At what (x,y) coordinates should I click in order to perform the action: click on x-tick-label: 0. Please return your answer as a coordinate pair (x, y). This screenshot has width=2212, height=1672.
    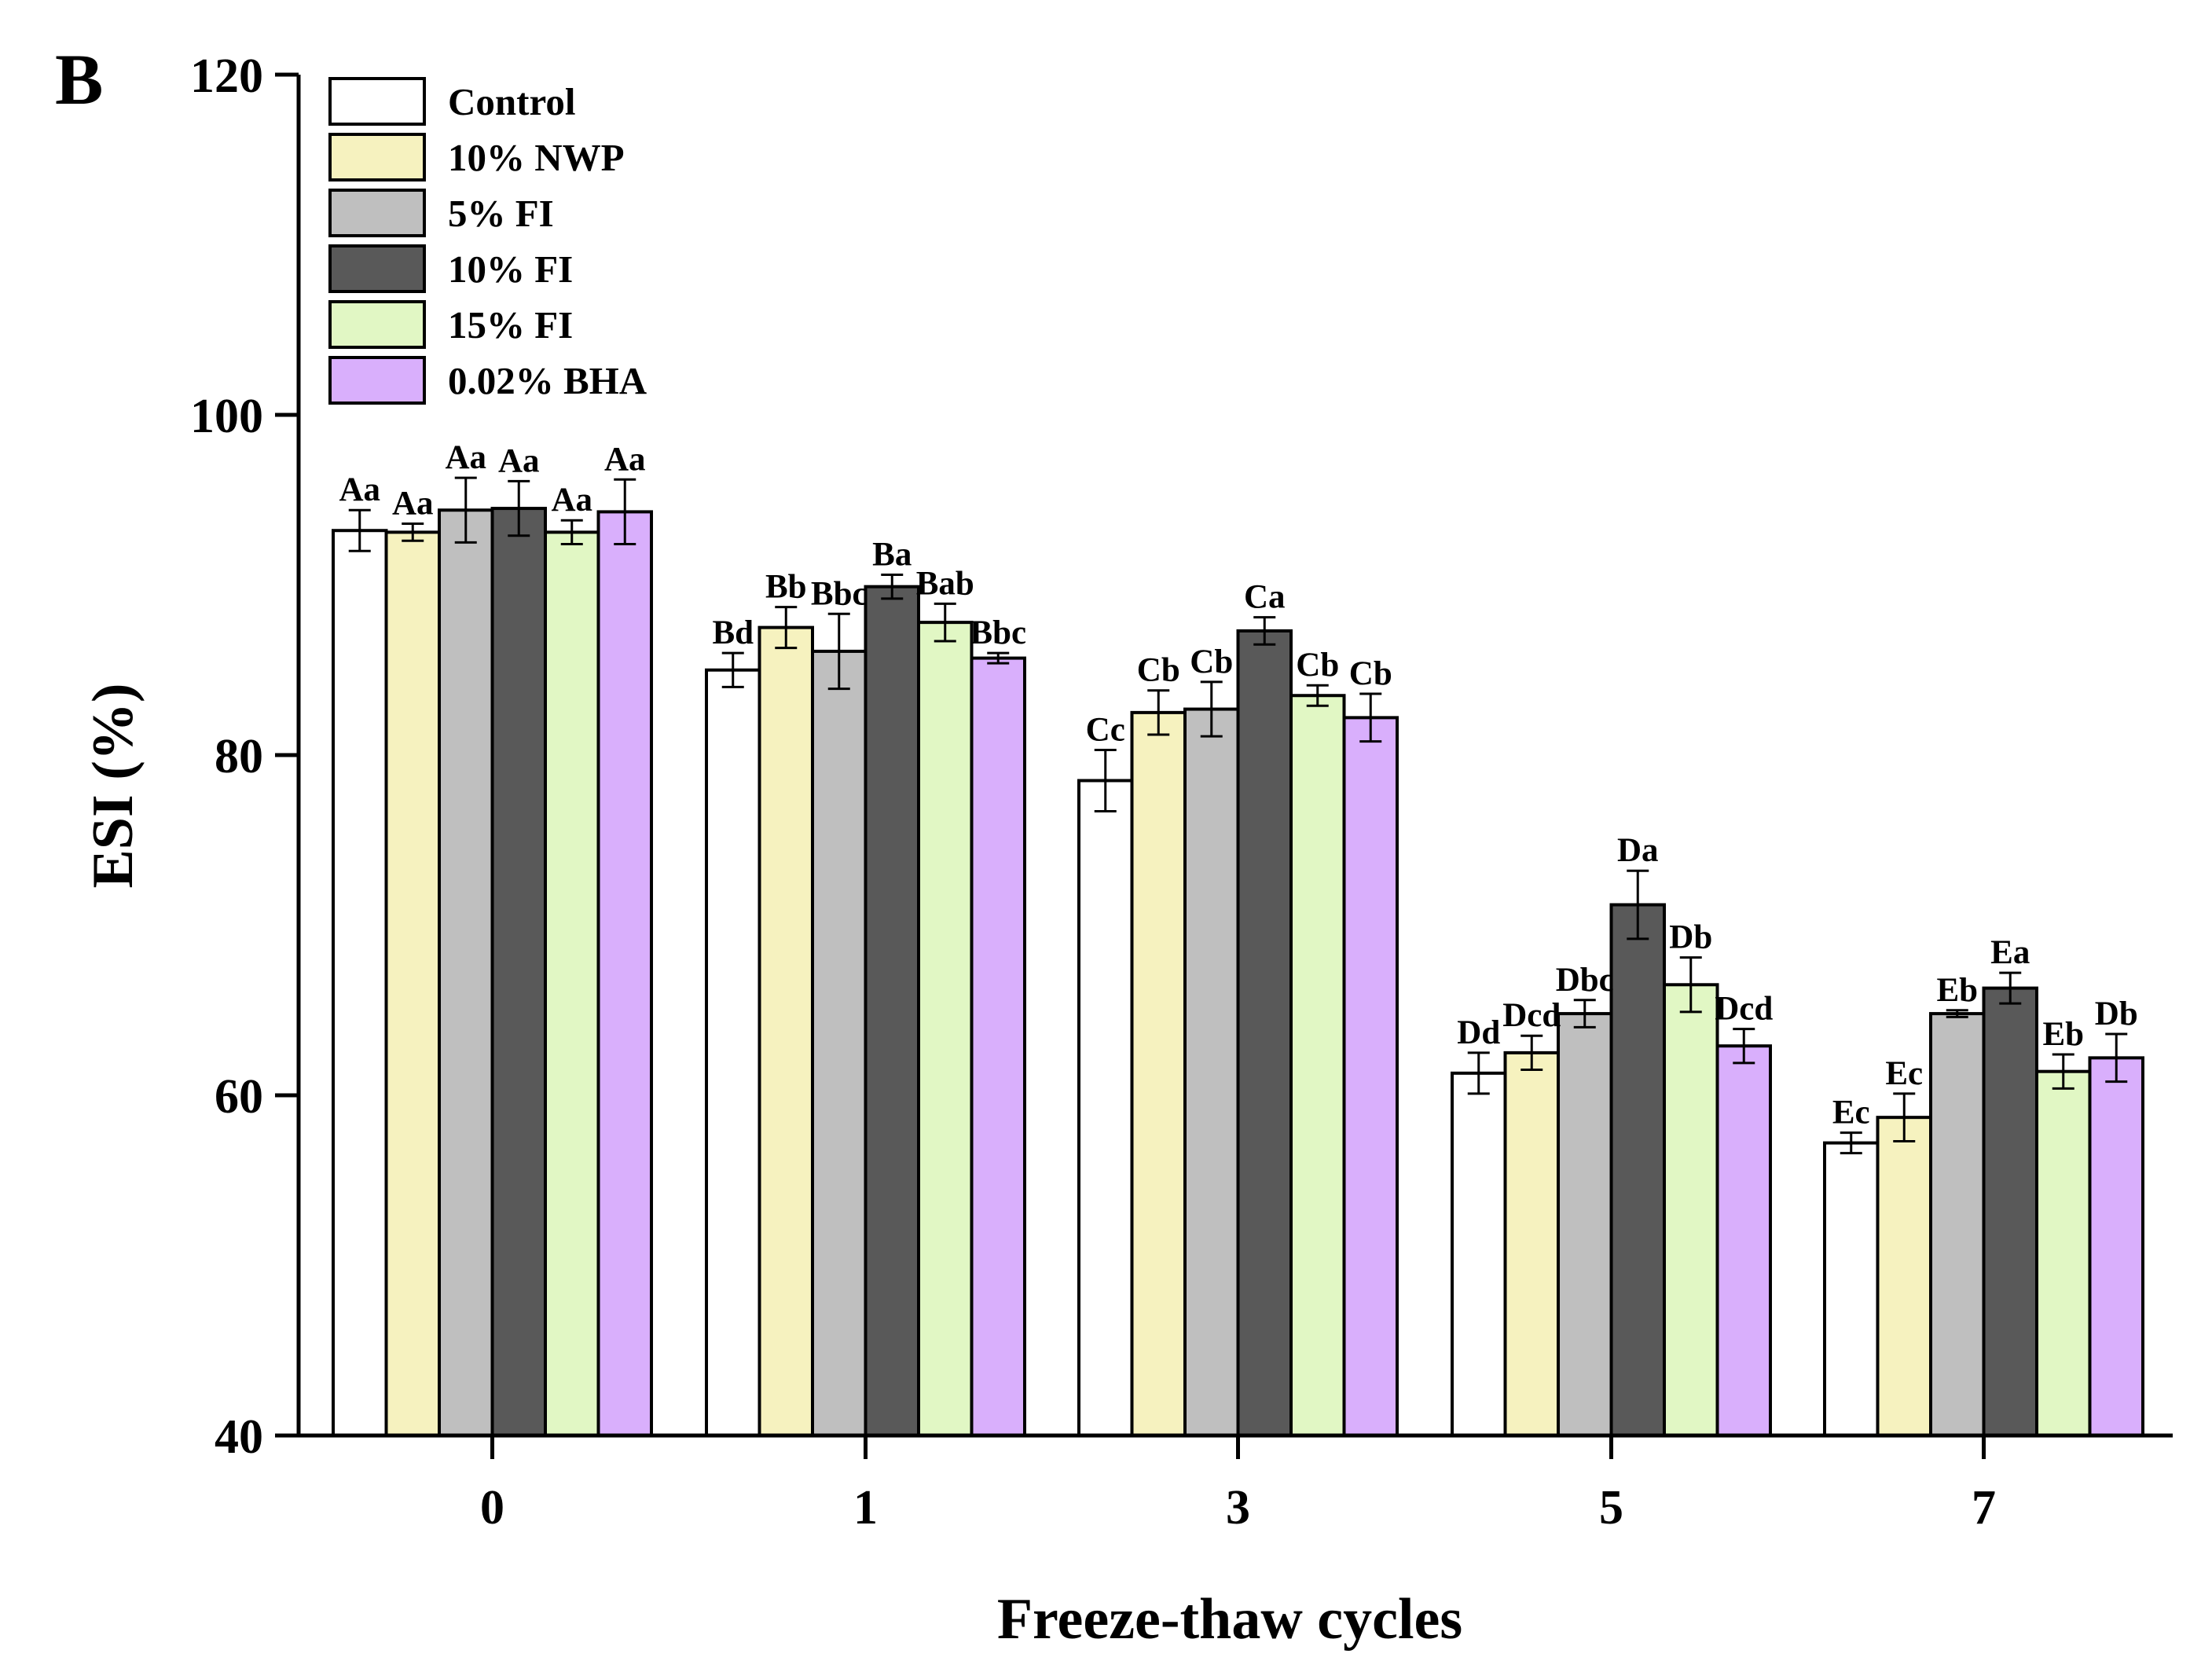
    Looking at the image, I should click on (492, 1507).